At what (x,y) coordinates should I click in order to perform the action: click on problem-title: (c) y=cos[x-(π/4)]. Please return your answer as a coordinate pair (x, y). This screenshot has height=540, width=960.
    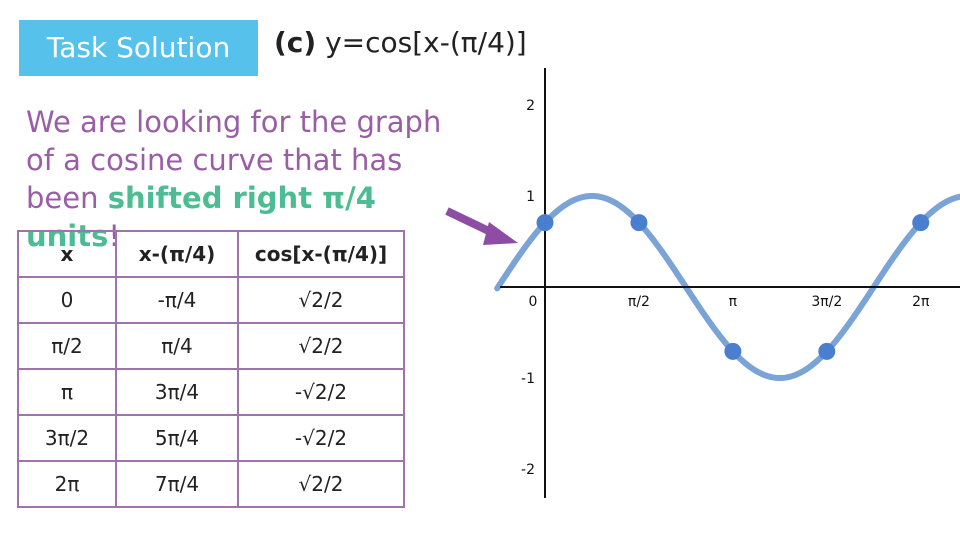
    Looking at the image, I should click on (400, 42).